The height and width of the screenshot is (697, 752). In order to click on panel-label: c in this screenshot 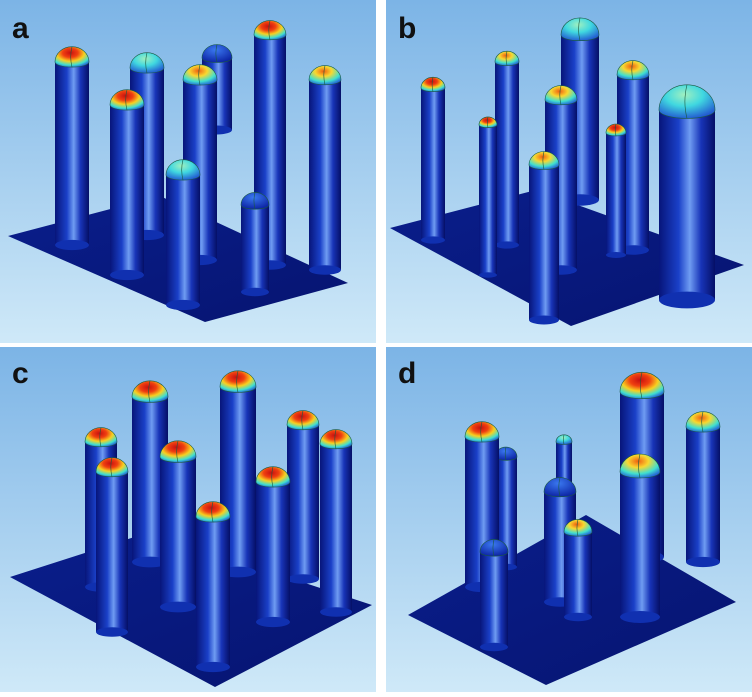, I will do `click(20, 373)`.